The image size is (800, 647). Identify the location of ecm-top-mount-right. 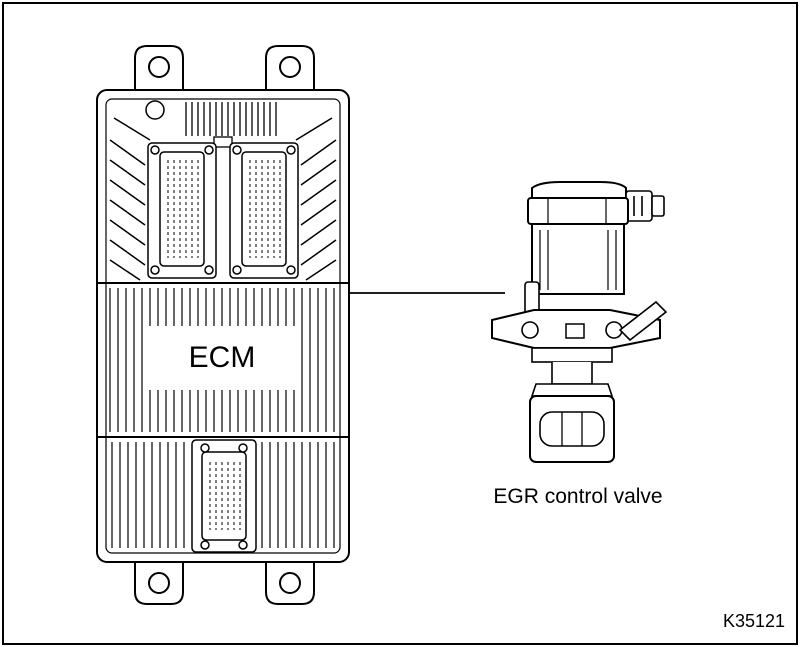
(290, 68).